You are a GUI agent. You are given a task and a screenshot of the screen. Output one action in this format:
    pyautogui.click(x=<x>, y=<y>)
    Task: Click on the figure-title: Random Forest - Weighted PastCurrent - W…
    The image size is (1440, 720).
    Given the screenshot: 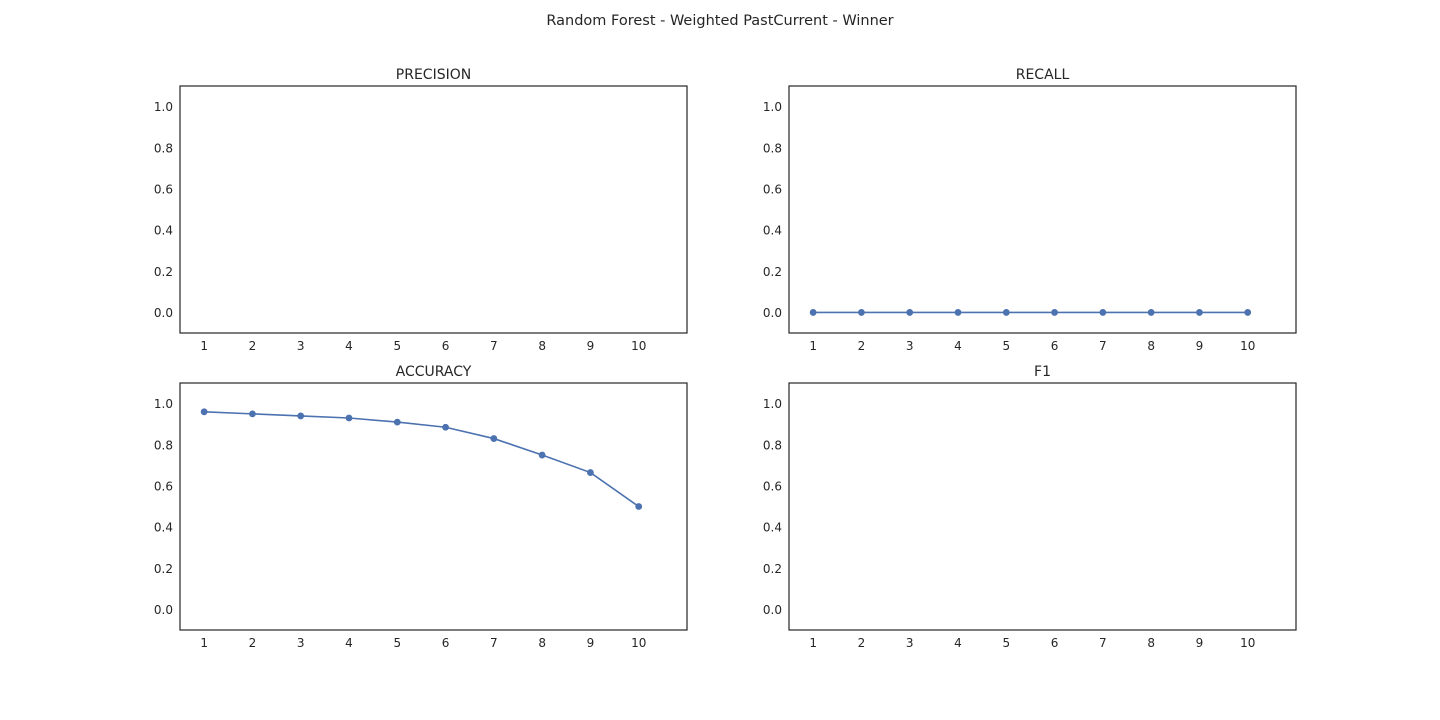 What is the action you would take?
    pyautogui.click(x=719, y=21)
    